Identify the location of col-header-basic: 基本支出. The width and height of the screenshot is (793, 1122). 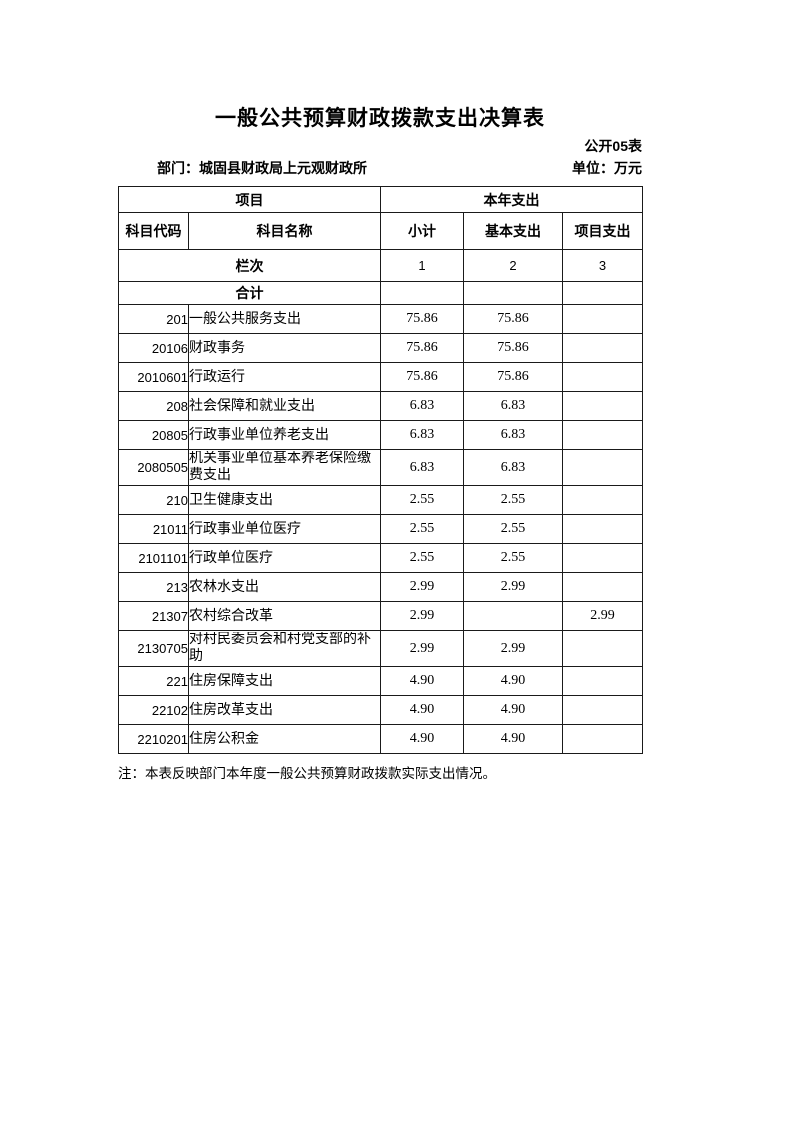
(513, 231).